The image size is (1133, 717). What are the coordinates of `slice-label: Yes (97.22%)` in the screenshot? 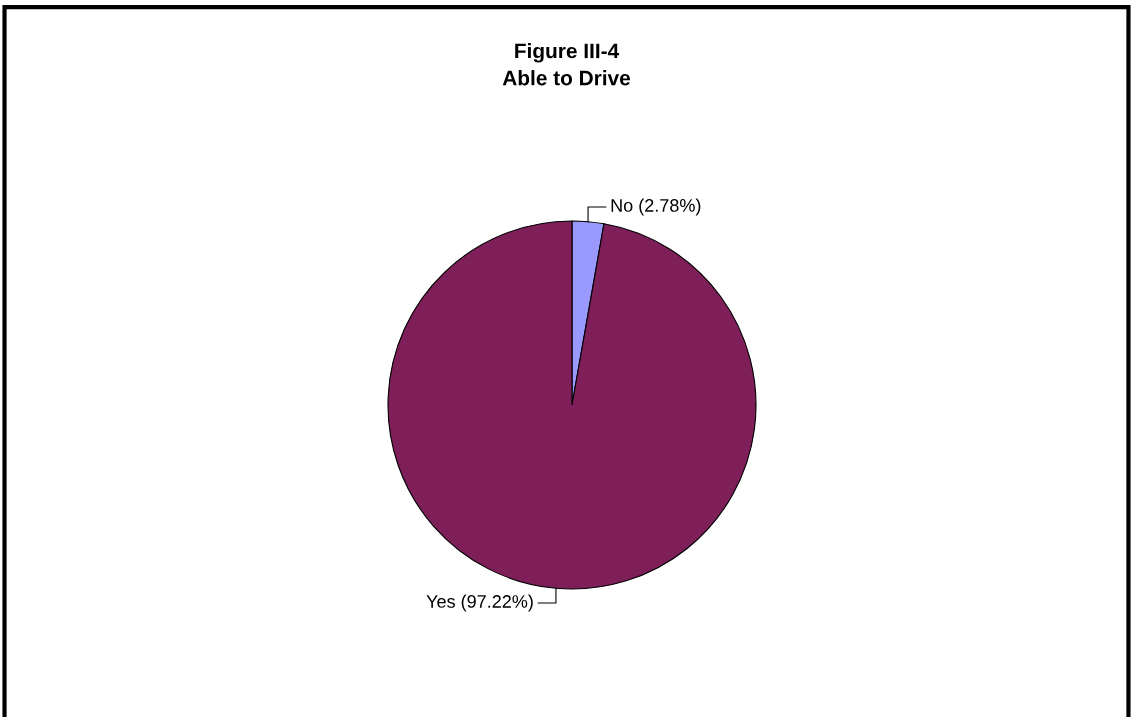 It's located at (479, 603).